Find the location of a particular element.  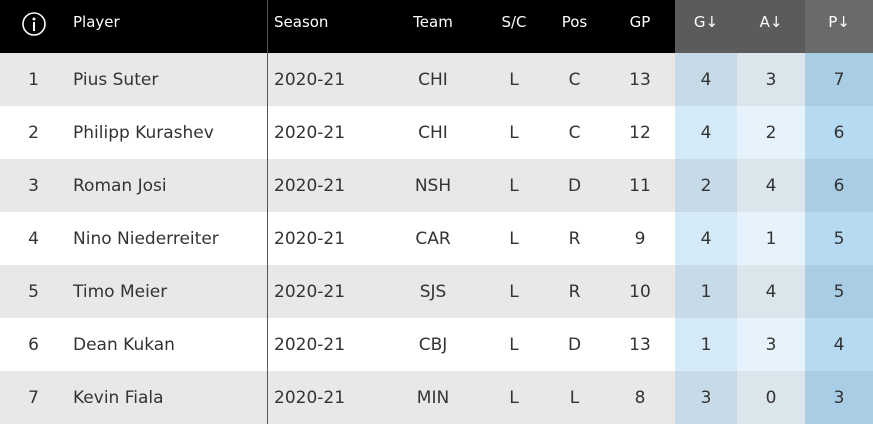

table-cell: CAR is located at coordinates (433, 238).